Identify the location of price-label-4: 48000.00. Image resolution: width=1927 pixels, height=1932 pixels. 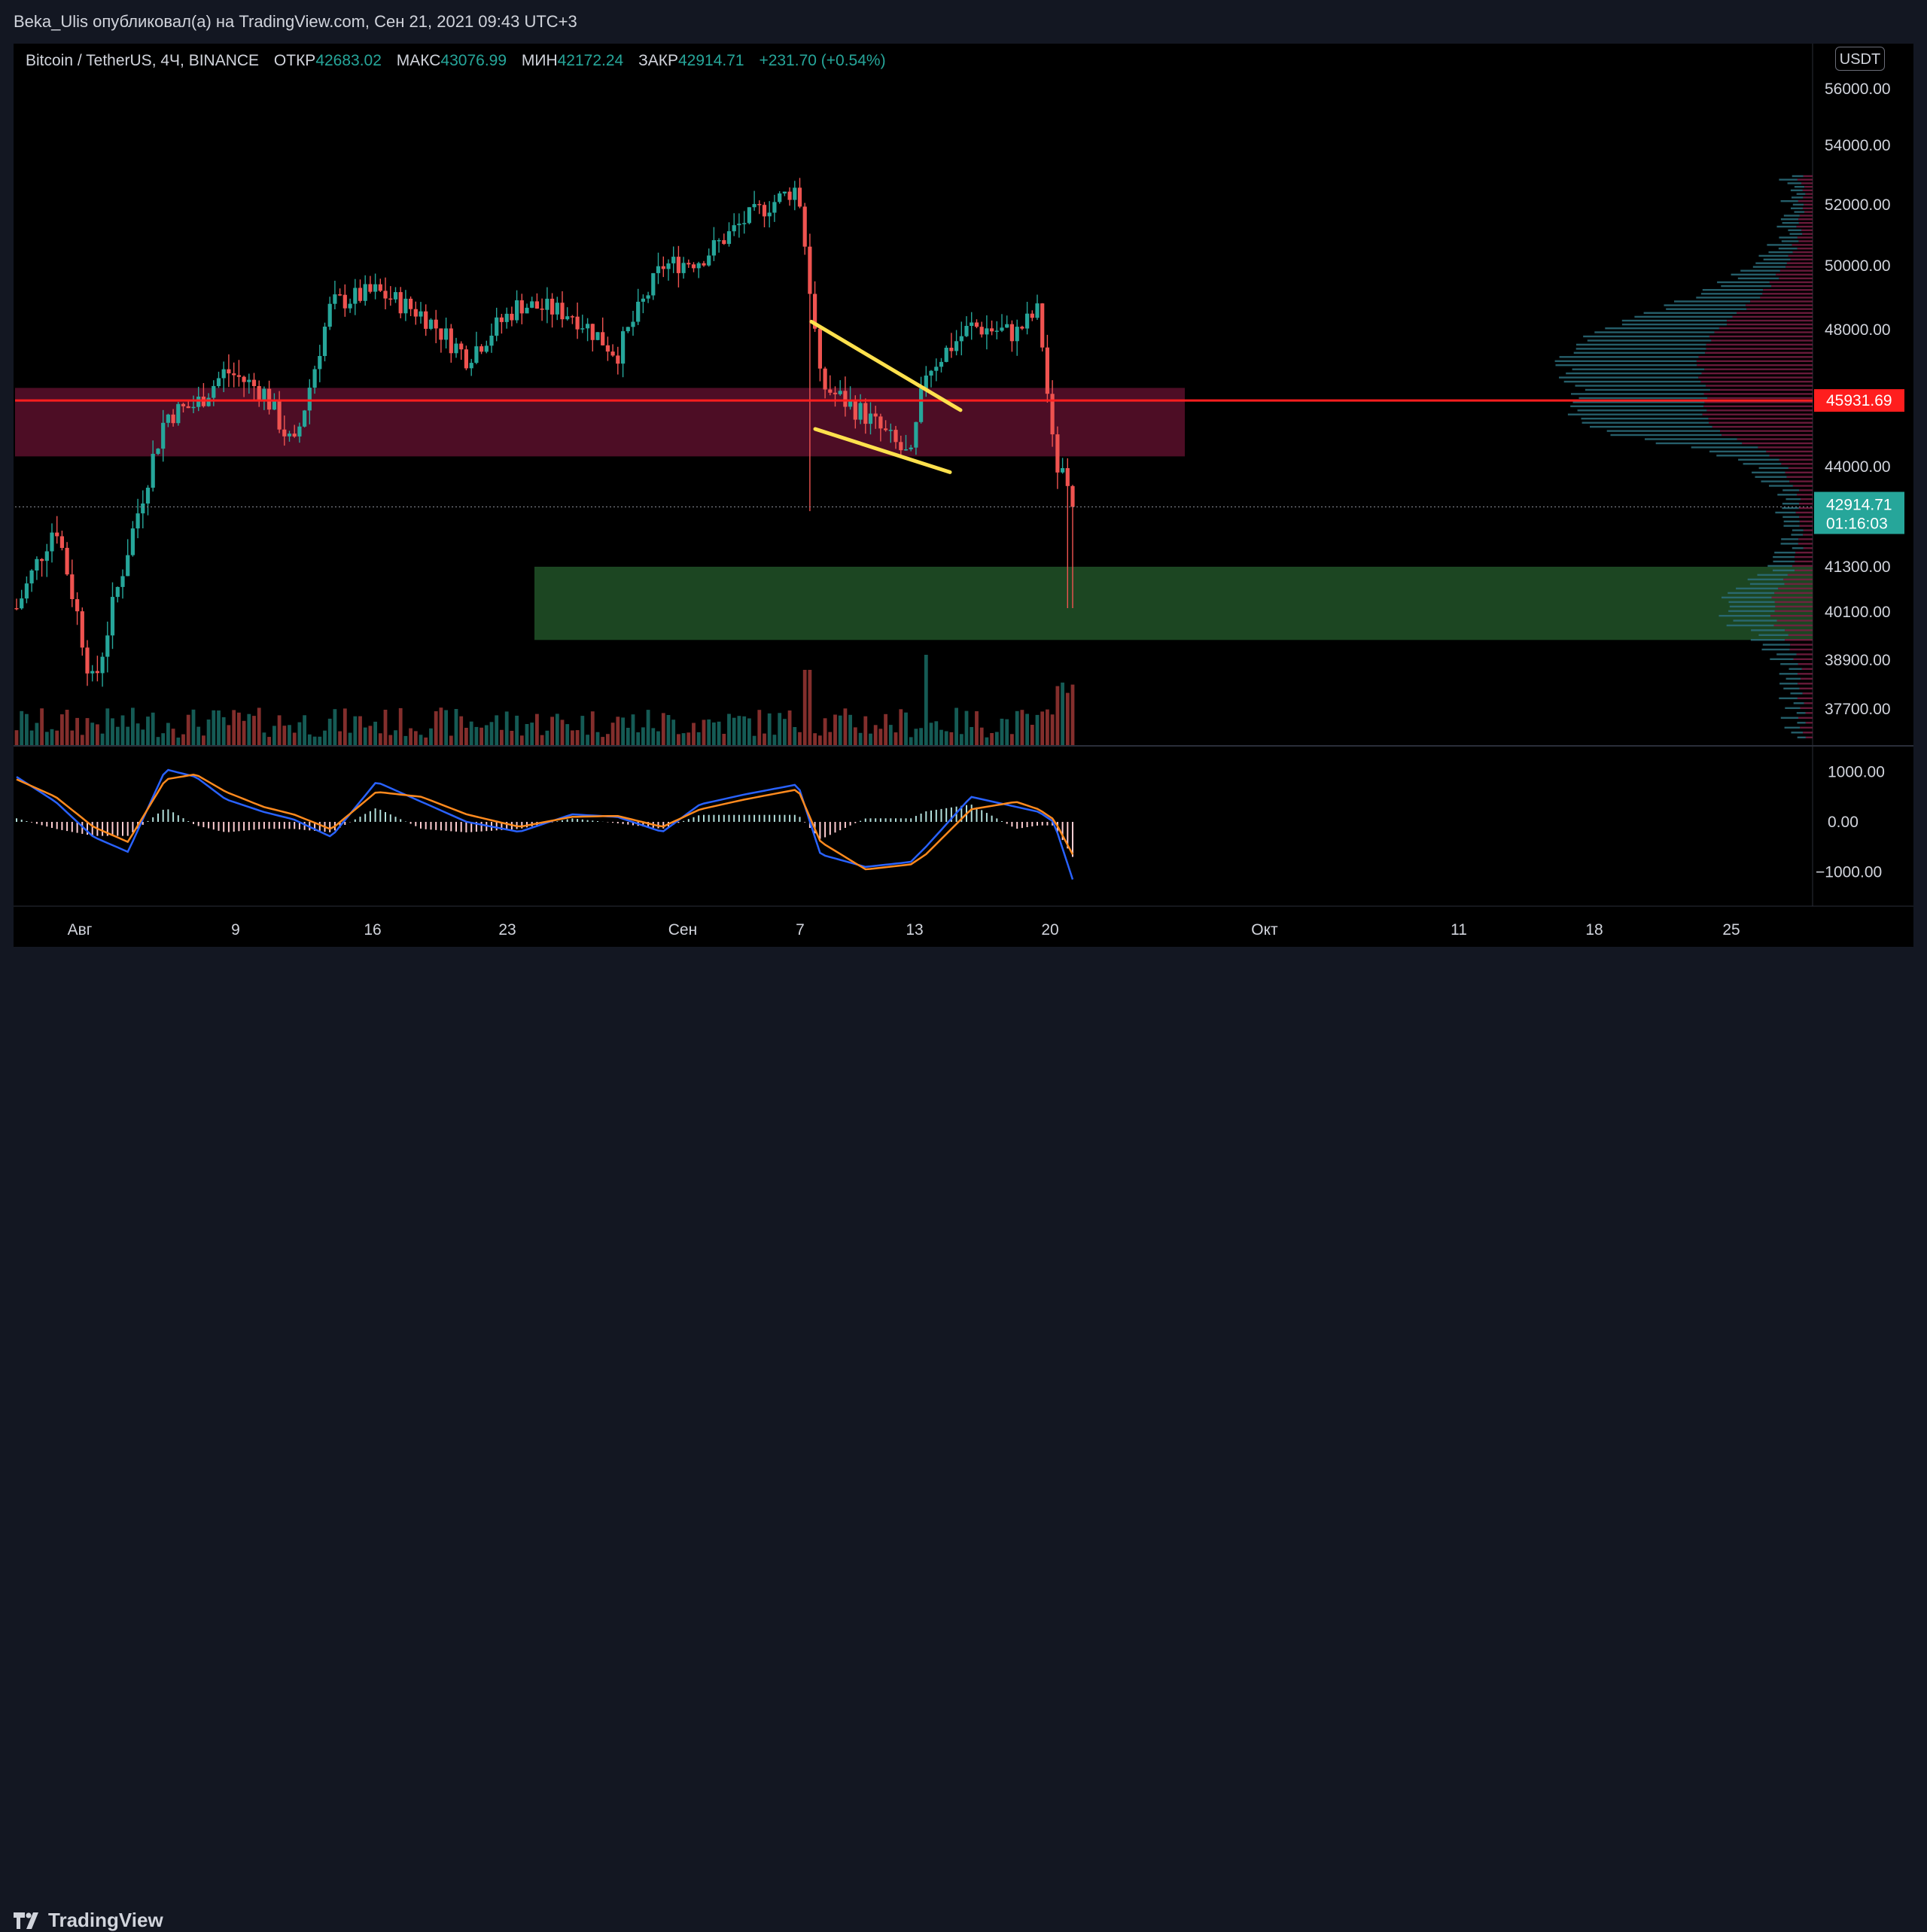
(1858, 330).